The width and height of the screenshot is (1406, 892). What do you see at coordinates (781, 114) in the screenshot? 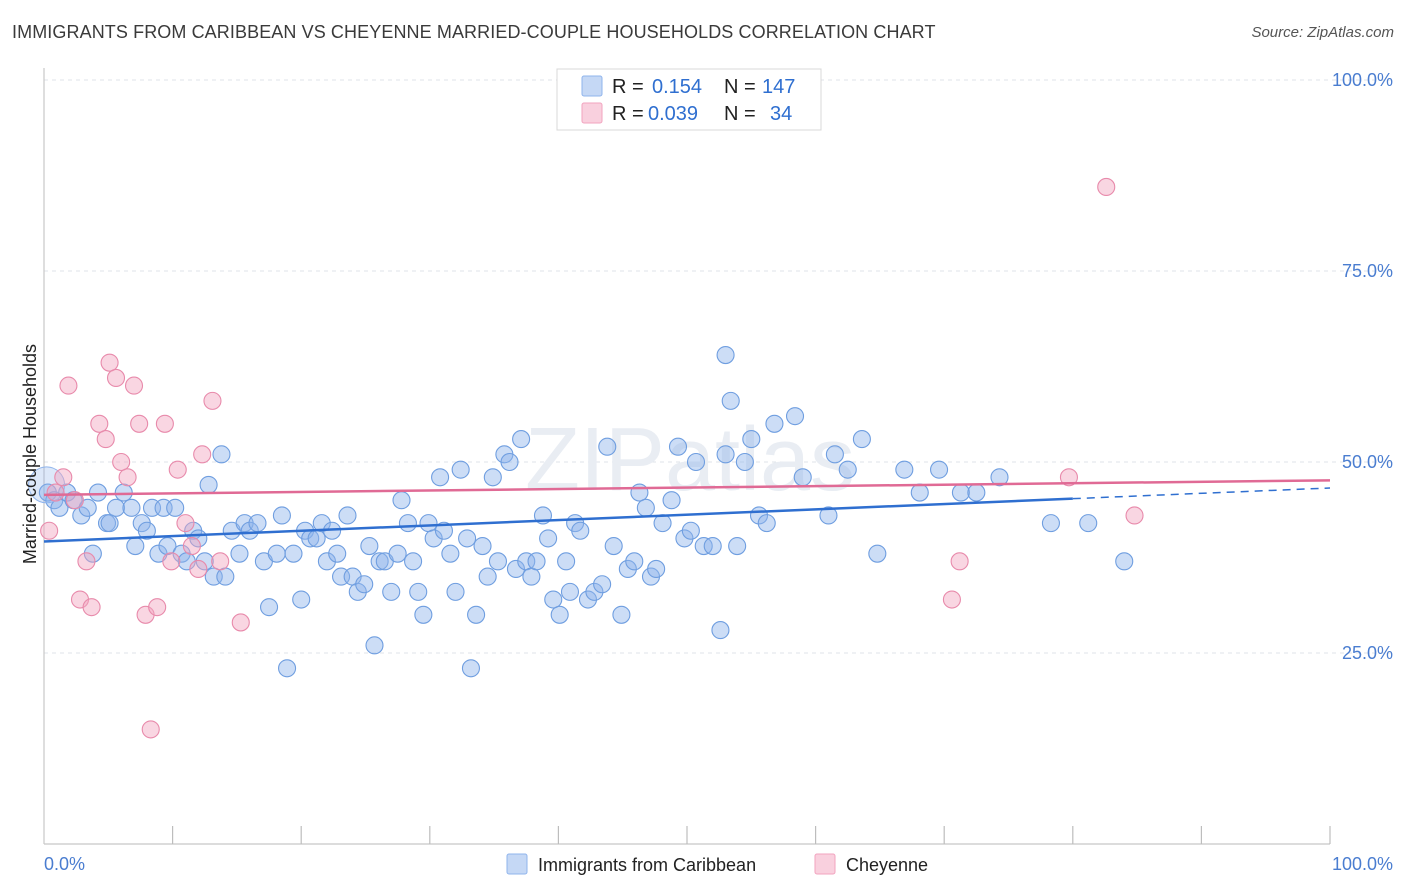
I see `legend-n-value-2: 34` at bounding box center [781, 114].